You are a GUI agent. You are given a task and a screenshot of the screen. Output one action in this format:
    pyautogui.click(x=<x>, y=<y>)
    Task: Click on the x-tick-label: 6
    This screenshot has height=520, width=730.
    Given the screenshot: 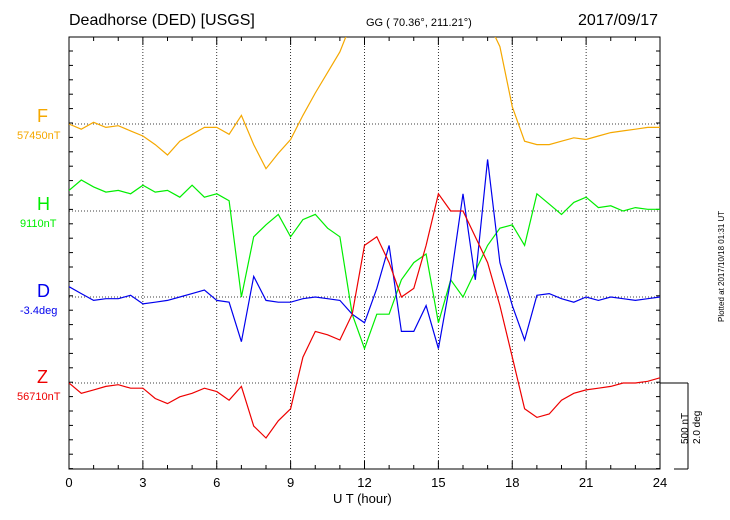 What is the action you would take?
    pyautogui.click(x=216, y=482)
    